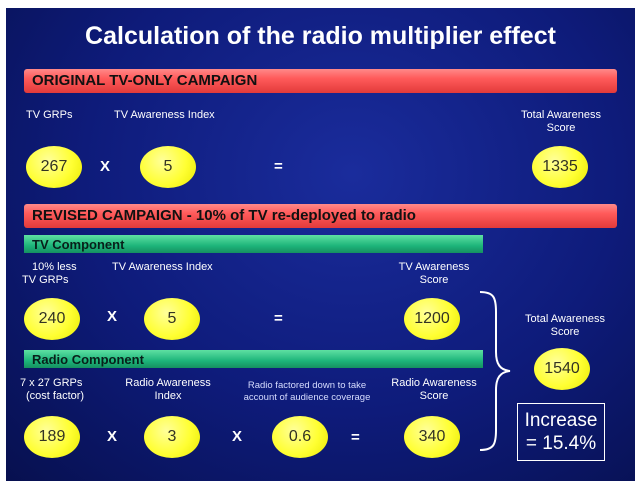 Image resolution: width=641 pixels, height=487 pixels. Describe the element at coordinates (168, 396) in the screenshot. I see `radio-index-label-line2: Index` at that location.